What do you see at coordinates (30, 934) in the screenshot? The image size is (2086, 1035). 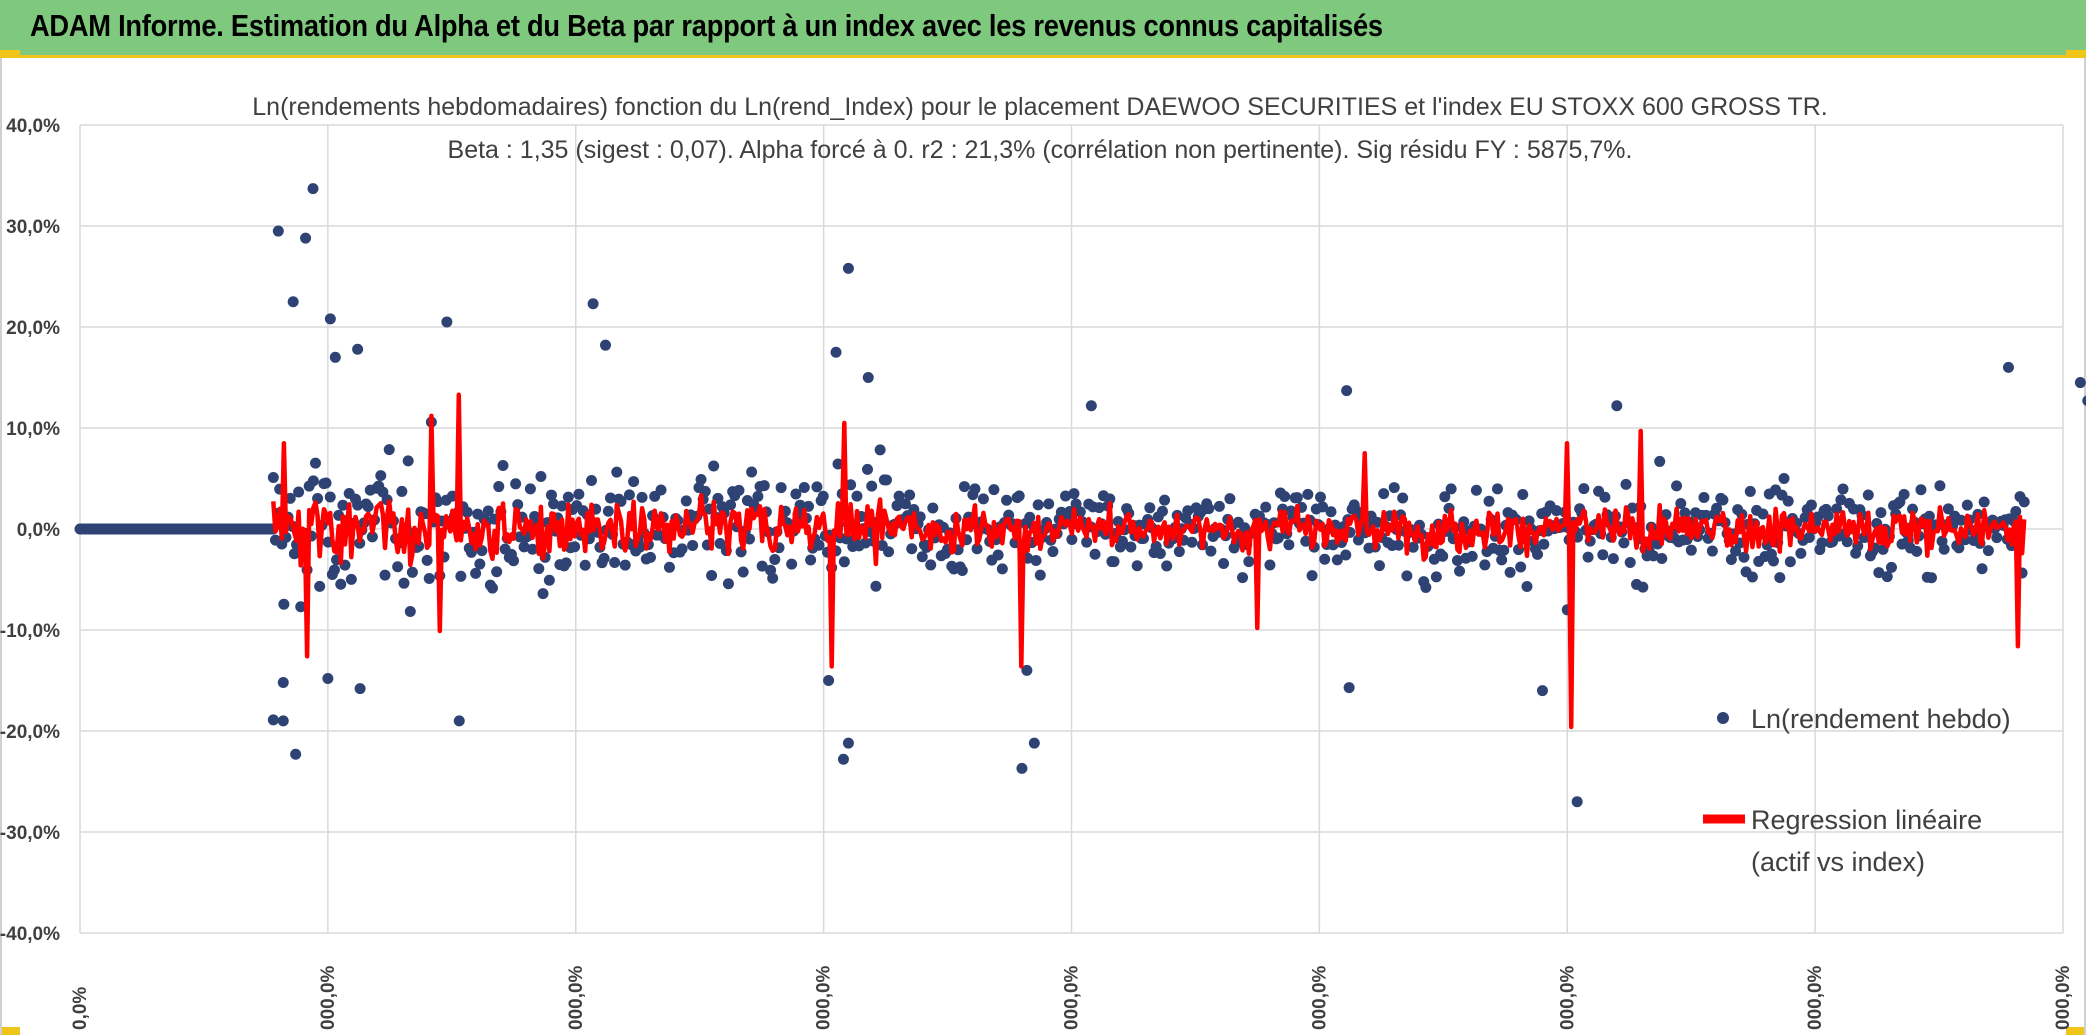 I see `y-tick-label: -40,0%` at bounding box center [30, 934].